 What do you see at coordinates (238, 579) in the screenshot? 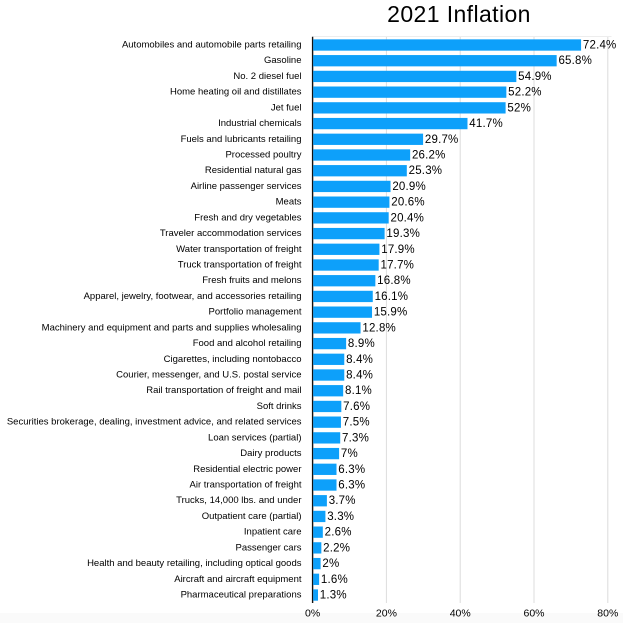
I see `svg-text:Aircraft and aircraft equipmen: Aircraft and aircraft equipment` at bounding box center [238, 579].